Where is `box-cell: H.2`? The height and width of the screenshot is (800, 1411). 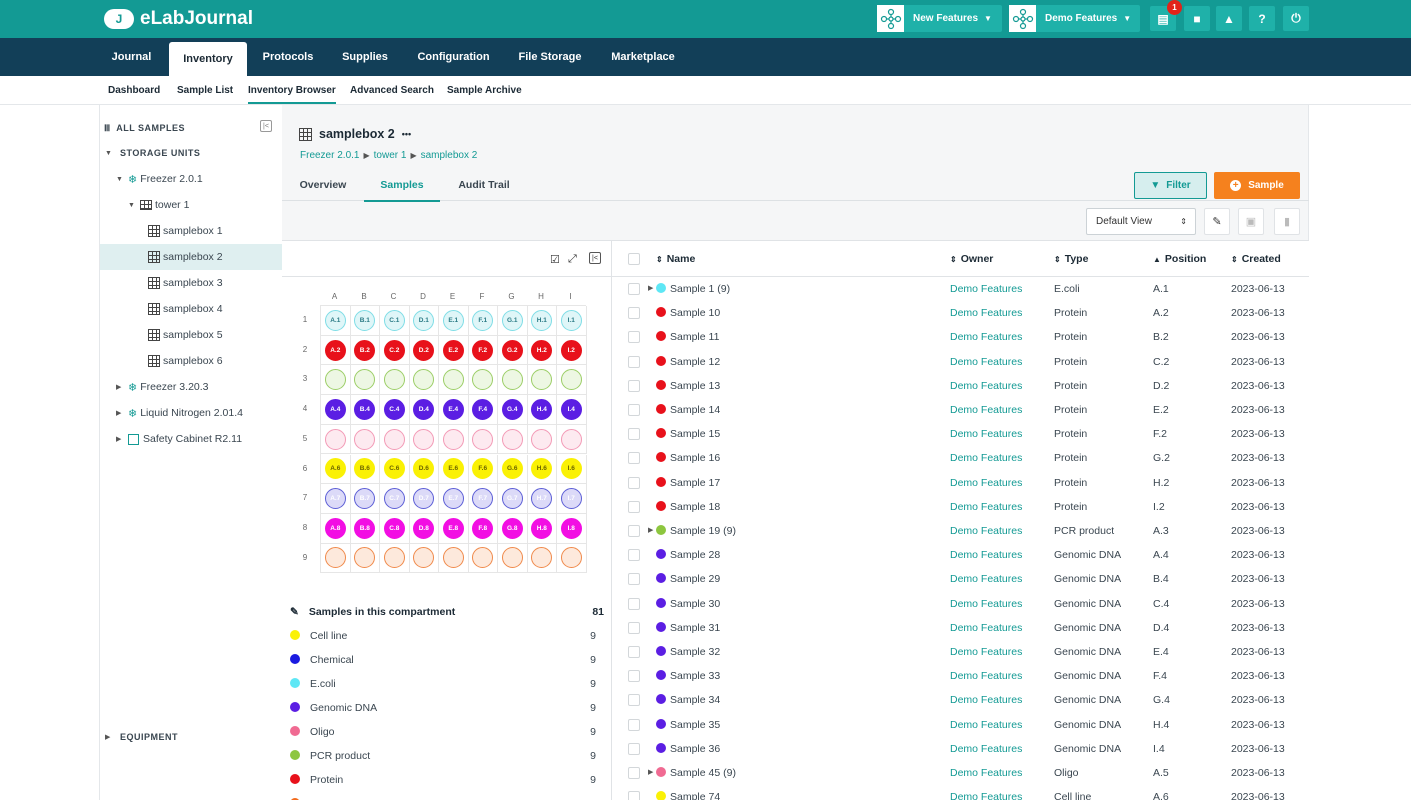 box-cell: H.2 is located at coordinates (542, 350).